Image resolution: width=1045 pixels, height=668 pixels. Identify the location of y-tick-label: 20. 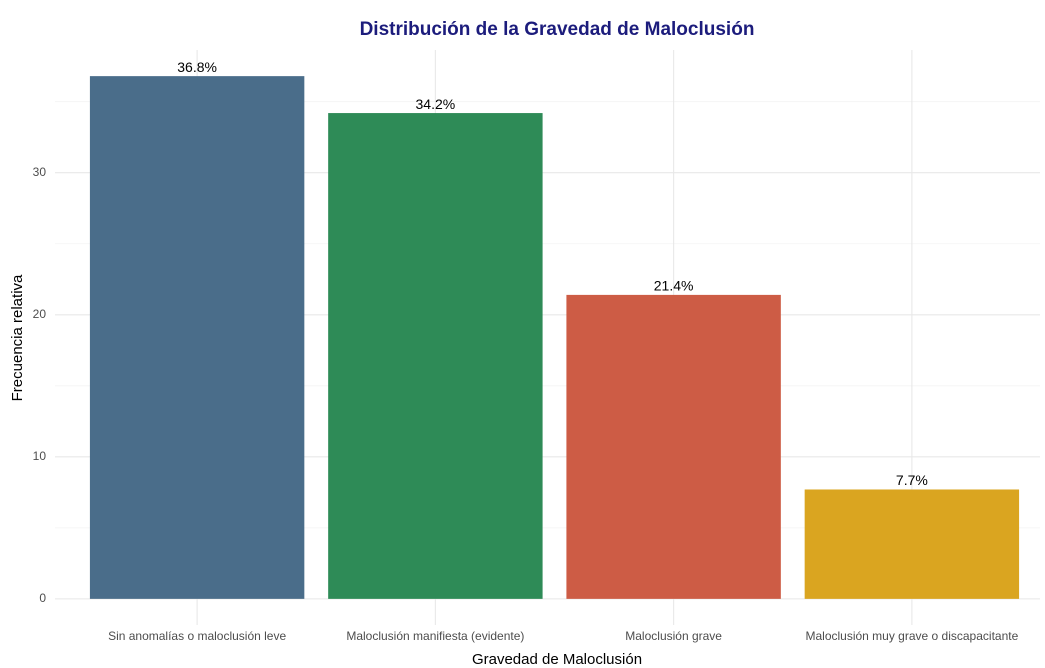
(40, 314).